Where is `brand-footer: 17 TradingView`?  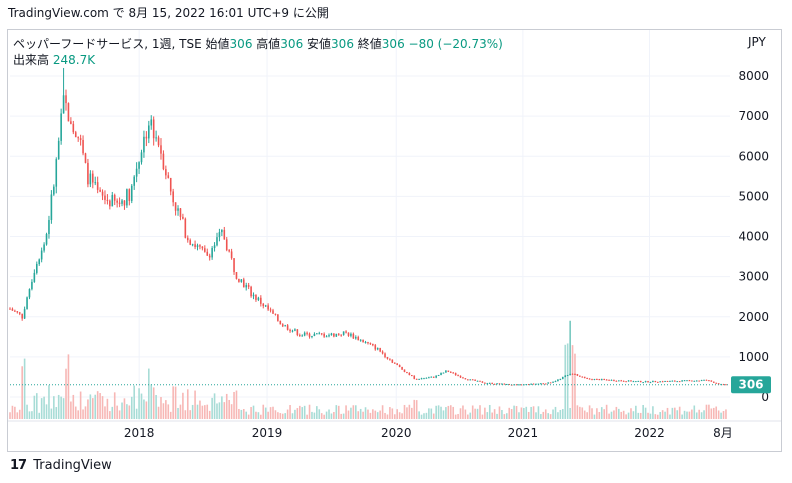 brand-footer: 17 TradingView is located at coordinates (61, 465).